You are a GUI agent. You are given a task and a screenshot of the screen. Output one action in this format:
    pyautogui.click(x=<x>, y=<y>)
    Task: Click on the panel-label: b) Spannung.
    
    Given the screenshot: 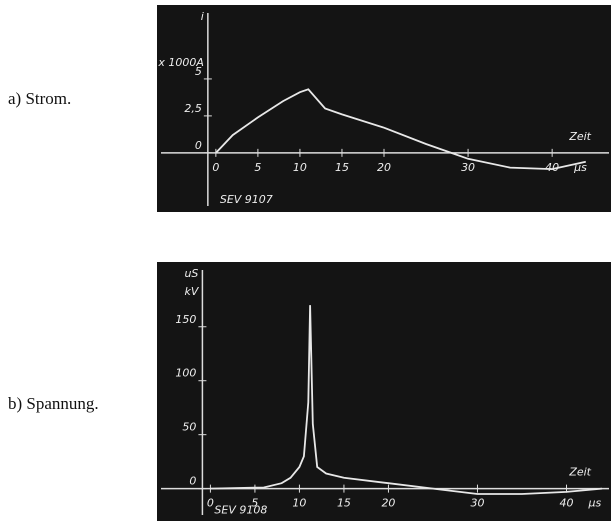 What is the action you would take?
    pyautogui.click(x=53, y=403)
    